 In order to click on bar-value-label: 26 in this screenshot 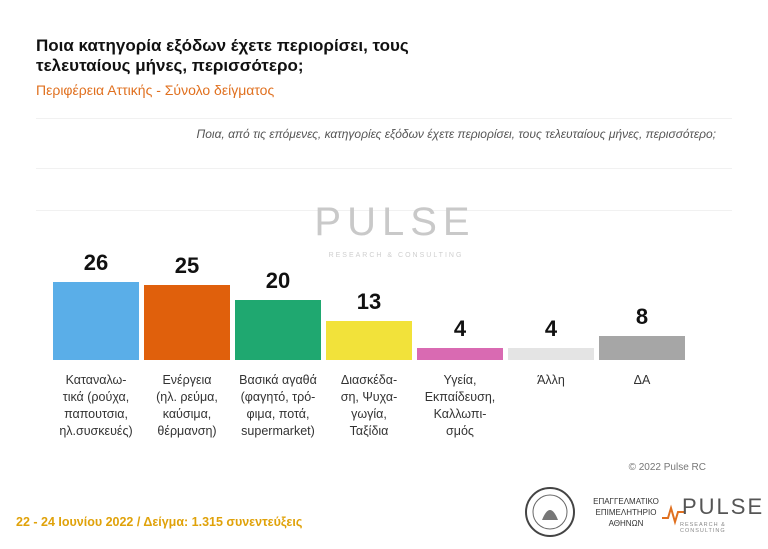, I will do `click(96, 262)`.